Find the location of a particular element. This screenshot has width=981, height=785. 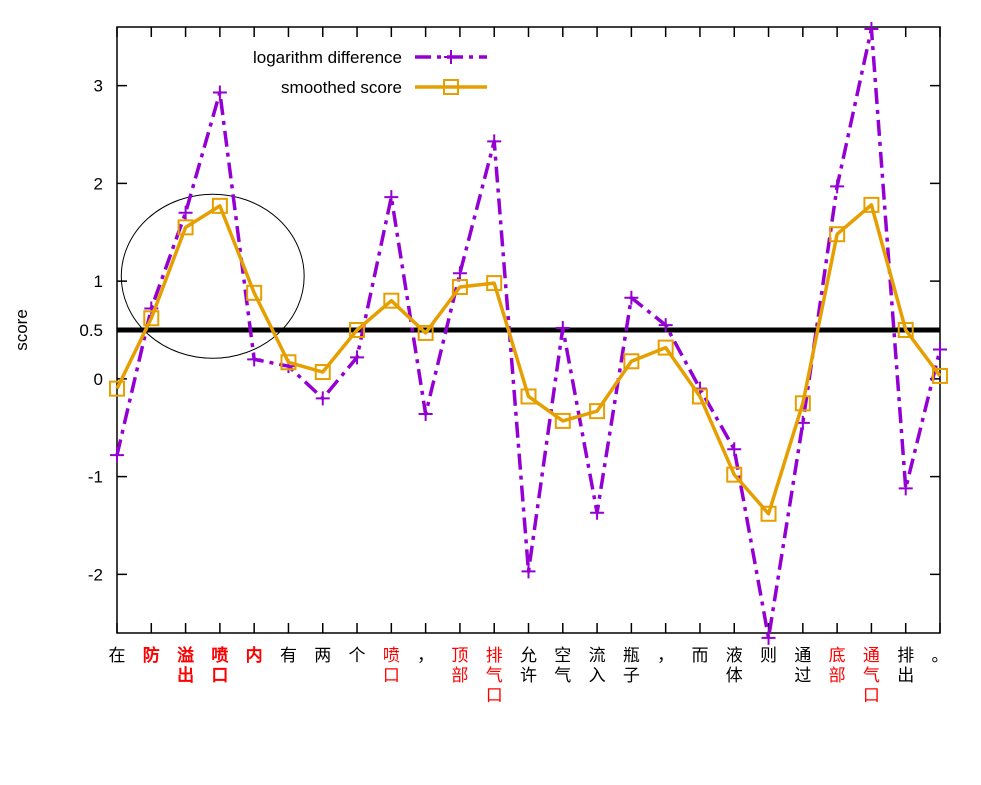

x-tick-label-char: 溢 is located at coordinates (185, 655).